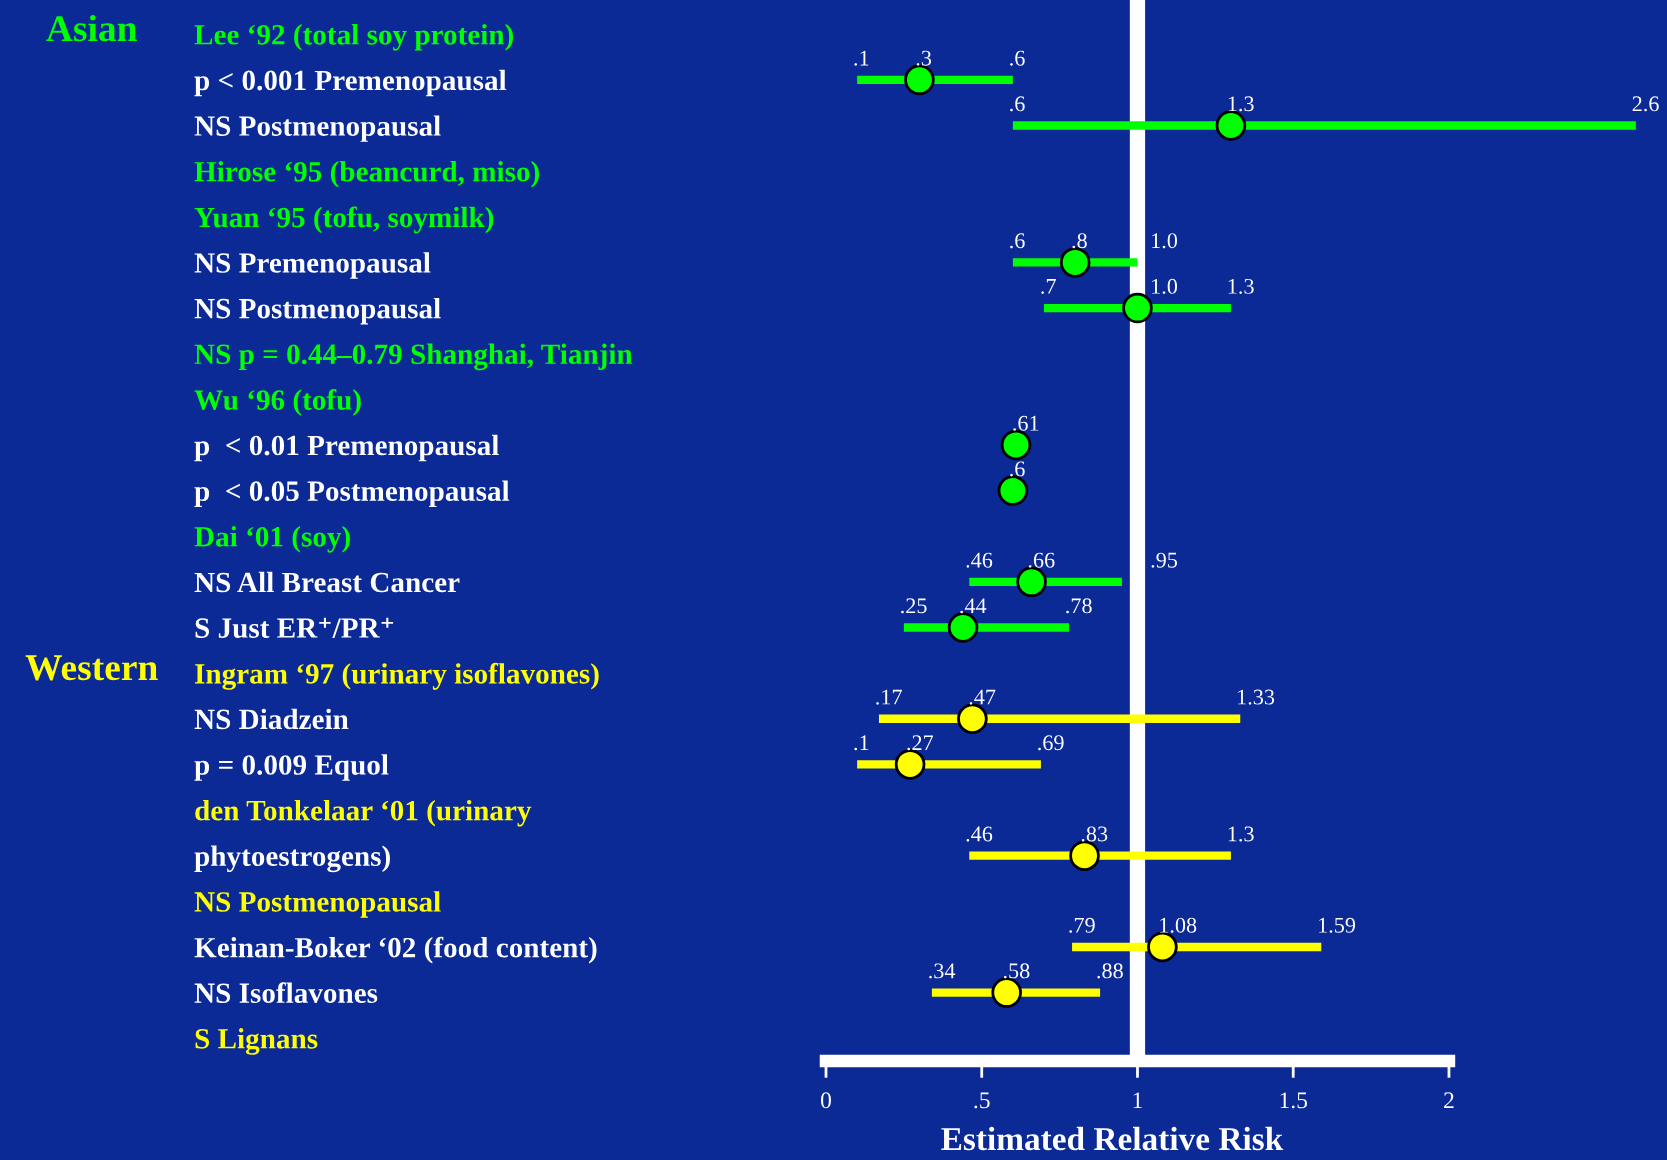 This screenshot has width=1667, height=1160. What do you see at coordinates (294, 627) in the screenshot?
I see `y-tick-label: S Just ER⁺/PR⁺` at bounding box center [294, 627].